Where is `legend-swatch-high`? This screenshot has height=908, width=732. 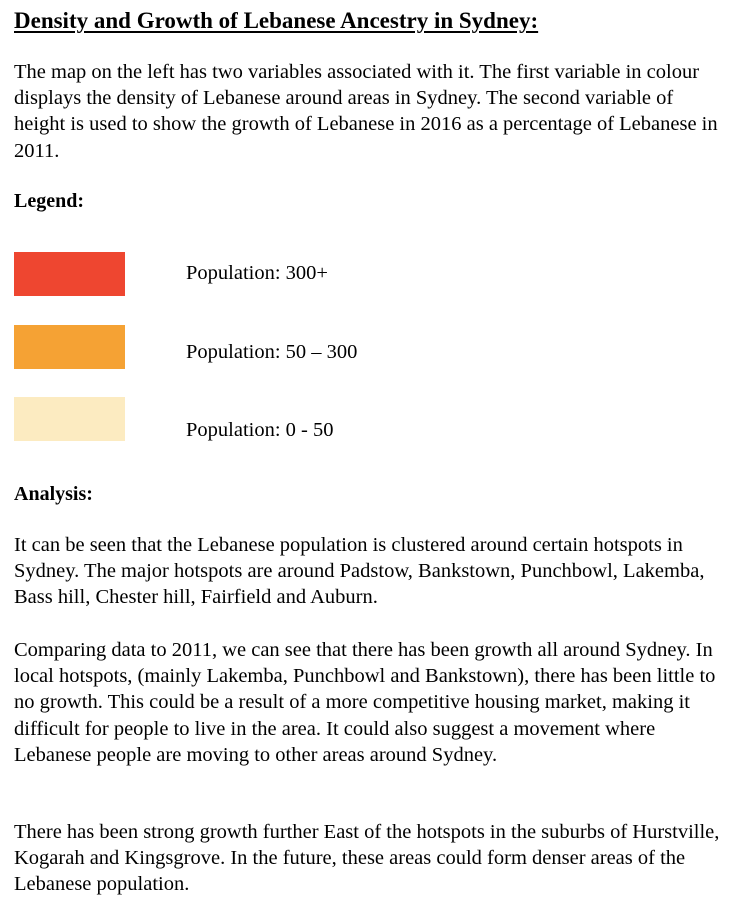 legend-swatch-high is located at coordinates (69, 274).